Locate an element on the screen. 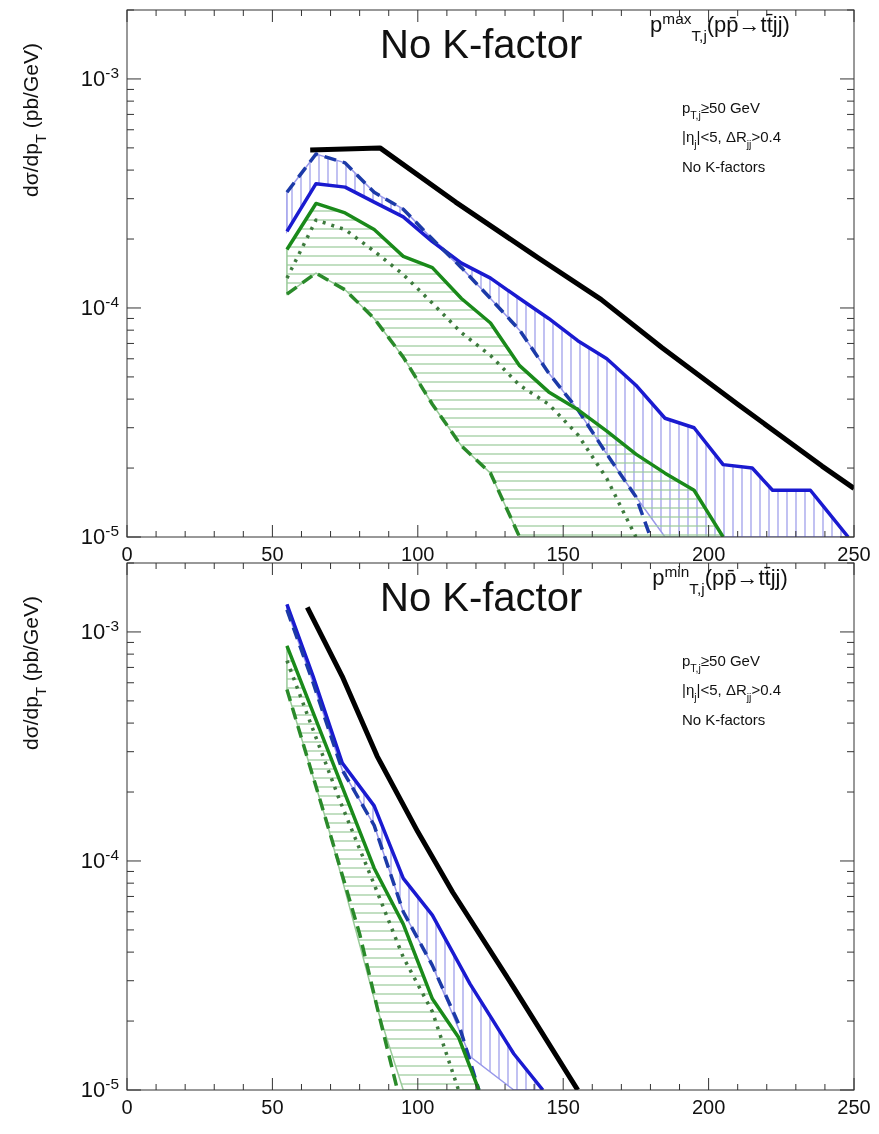 Image resolution: width=879 pixels, height=1134 pixels. chart-title: p$^{max}$$_{T,j}$(pp̄→tt̄jj) is located at coordinates (720, 26).